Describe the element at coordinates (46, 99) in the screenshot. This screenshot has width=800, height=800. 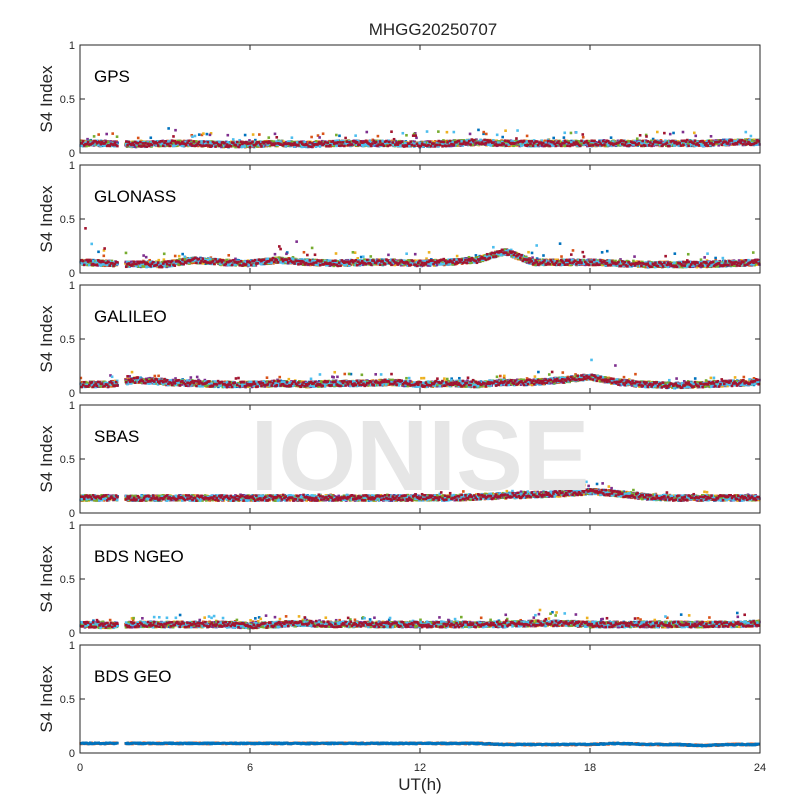
I see `y-axis-label: S4 Index` at that location.